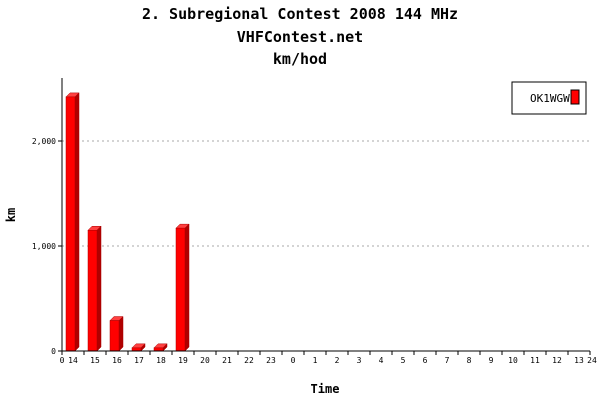 The height and width of the screenshot is (404, 600). I want to click on x-tick-label: 4, so click(381, 360).